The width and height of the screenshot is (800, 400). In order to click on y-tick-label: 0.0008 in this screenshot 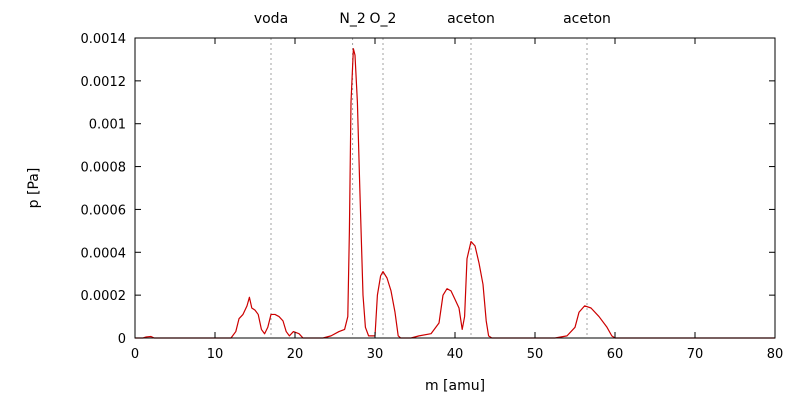, I will do `click(104, 168)`.